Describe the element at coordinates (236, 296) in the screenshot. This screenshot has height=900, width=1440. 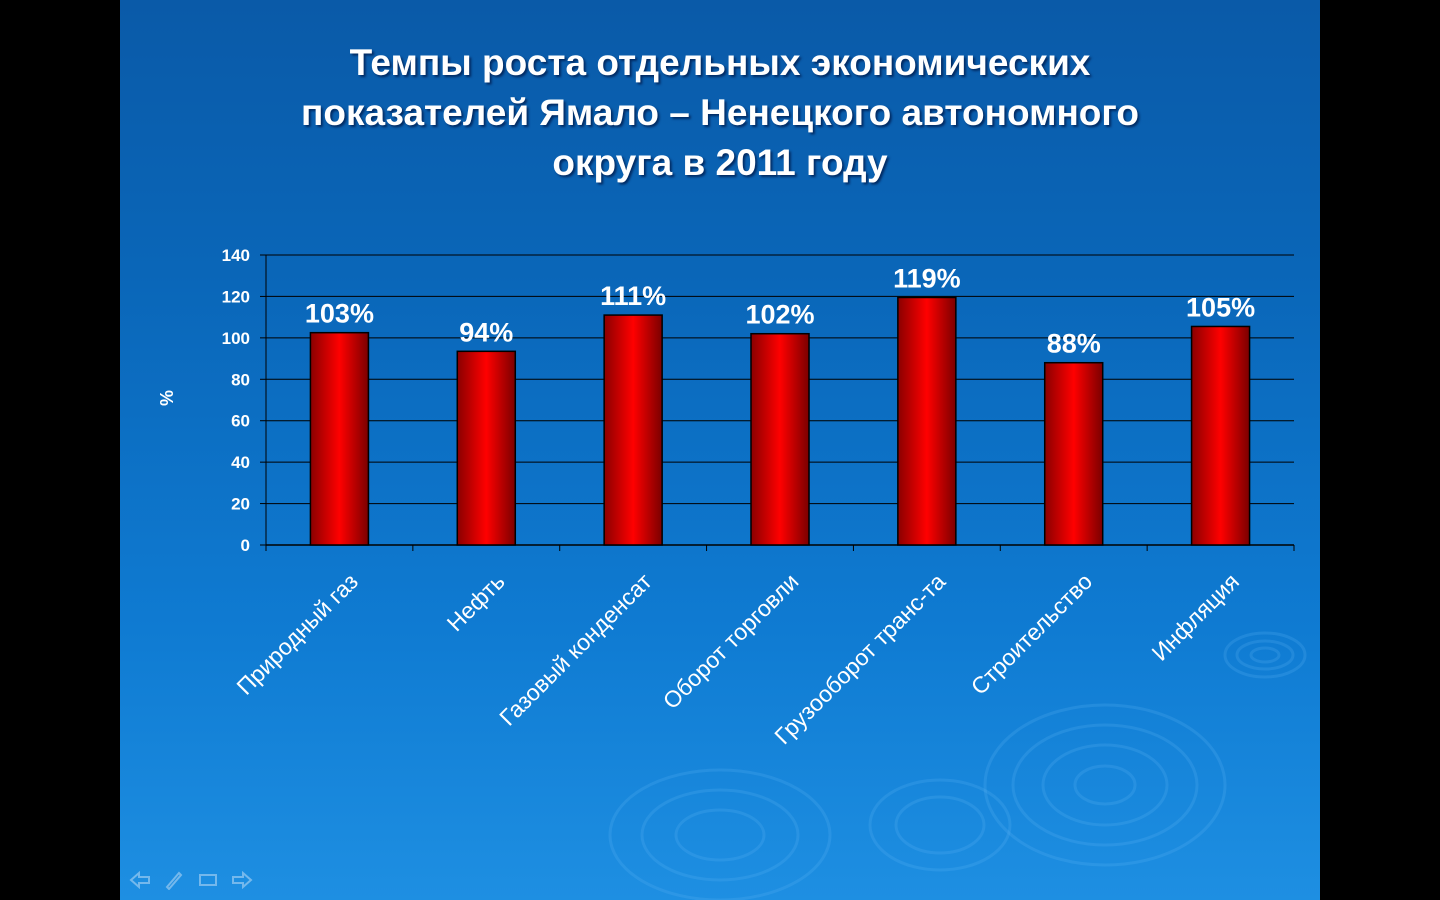
I see `y-tick-label: 120` at that location.